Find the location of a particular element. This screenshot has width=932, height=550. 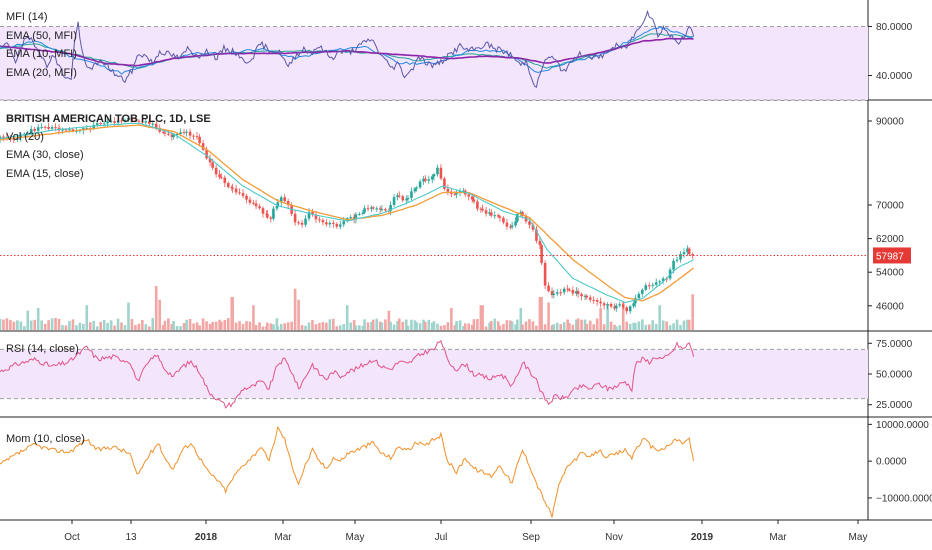

x-tick-label: Mar is located at coordinates (778, 537).